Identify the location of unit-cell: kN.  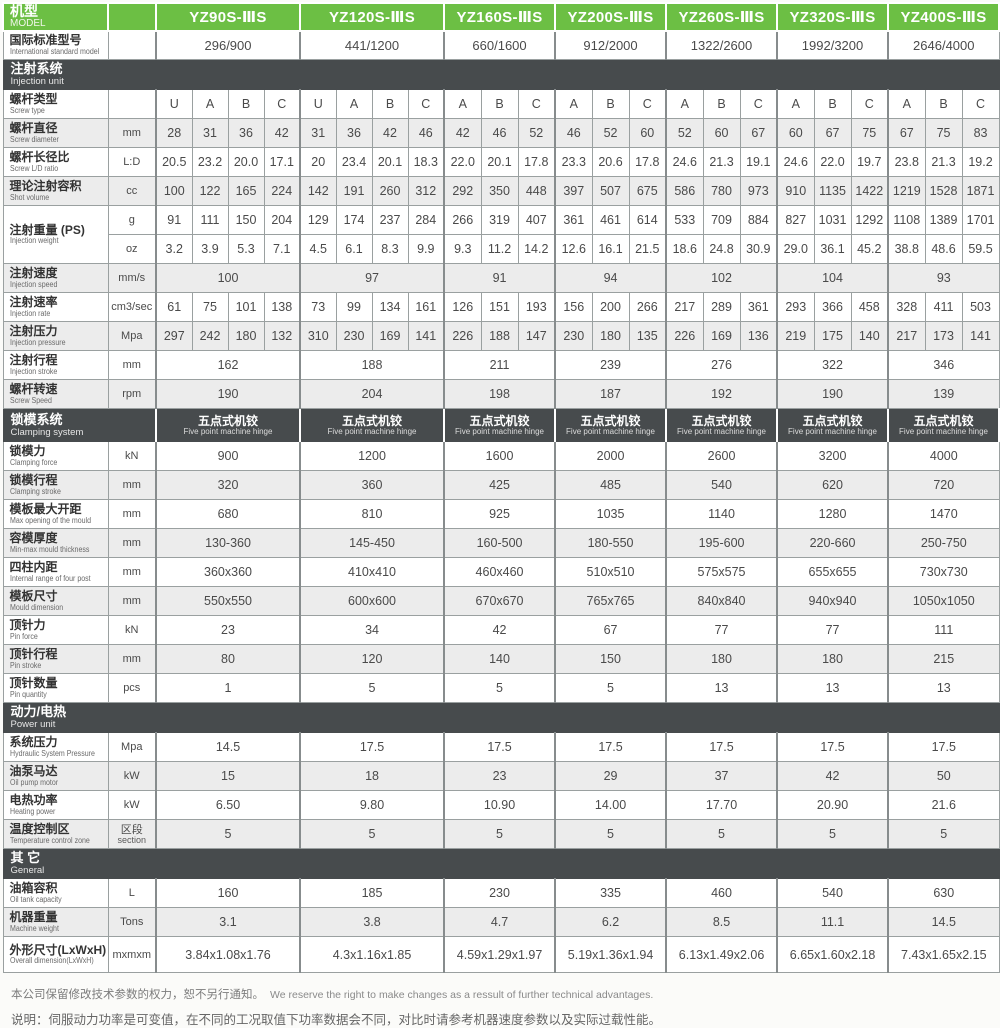
(132, 630).